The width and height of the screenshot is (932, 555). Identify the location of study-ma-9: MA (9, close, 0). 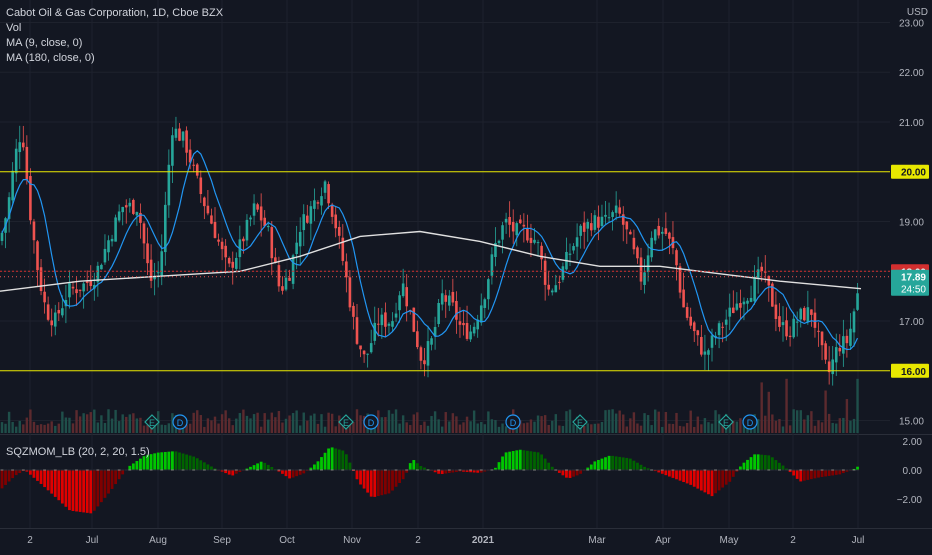
(44, 43).